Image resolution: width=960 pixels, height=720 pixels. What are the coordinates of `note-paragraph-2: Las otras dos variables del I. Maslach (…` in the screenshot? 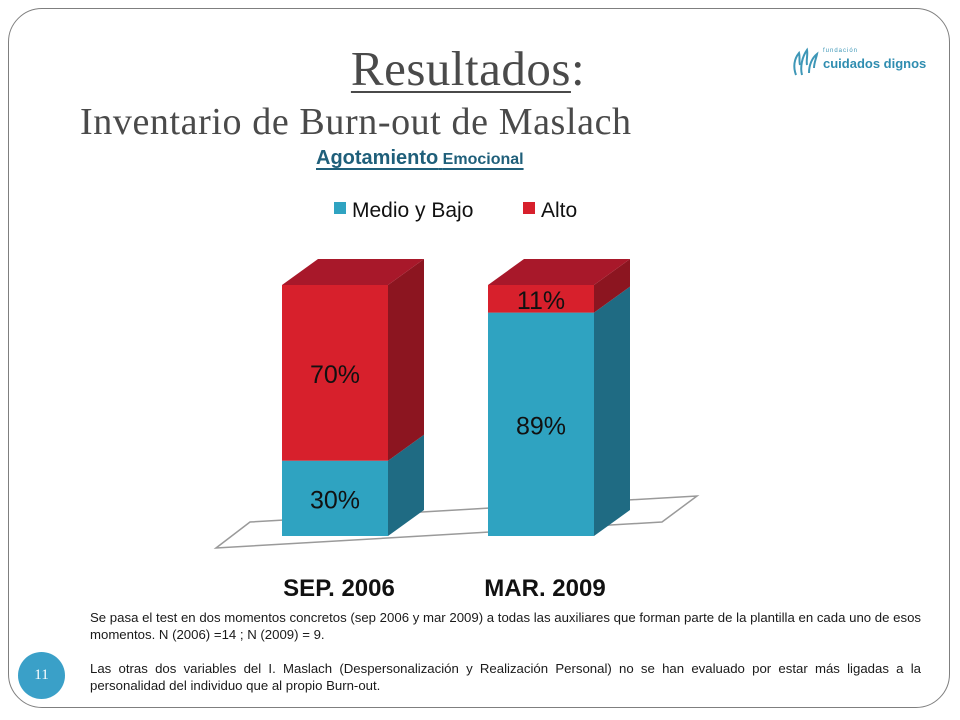 It's located at (505, 677).